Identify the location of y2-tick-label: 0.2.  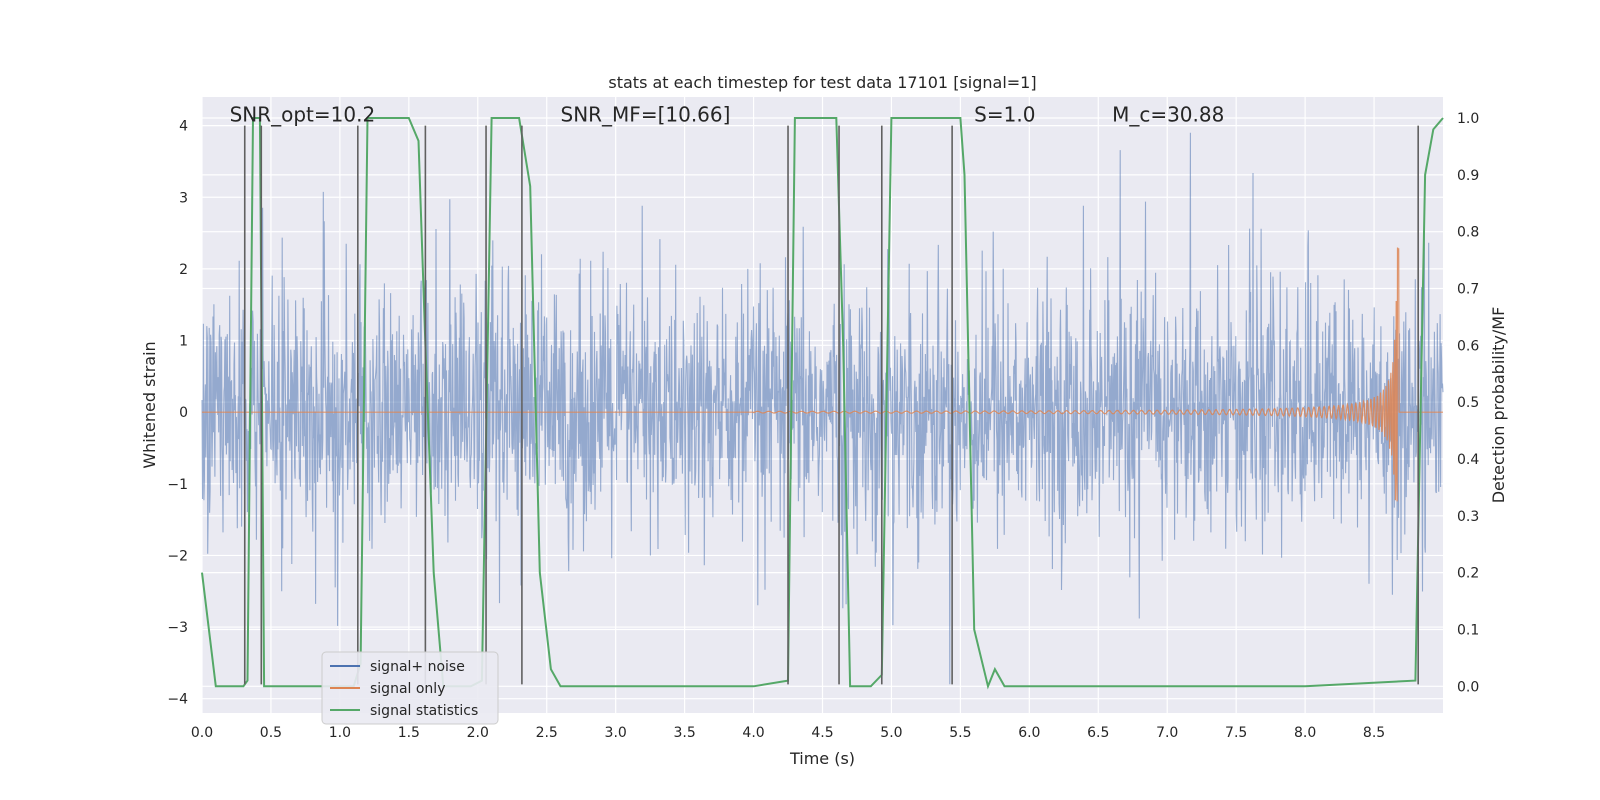
(1468, 574).